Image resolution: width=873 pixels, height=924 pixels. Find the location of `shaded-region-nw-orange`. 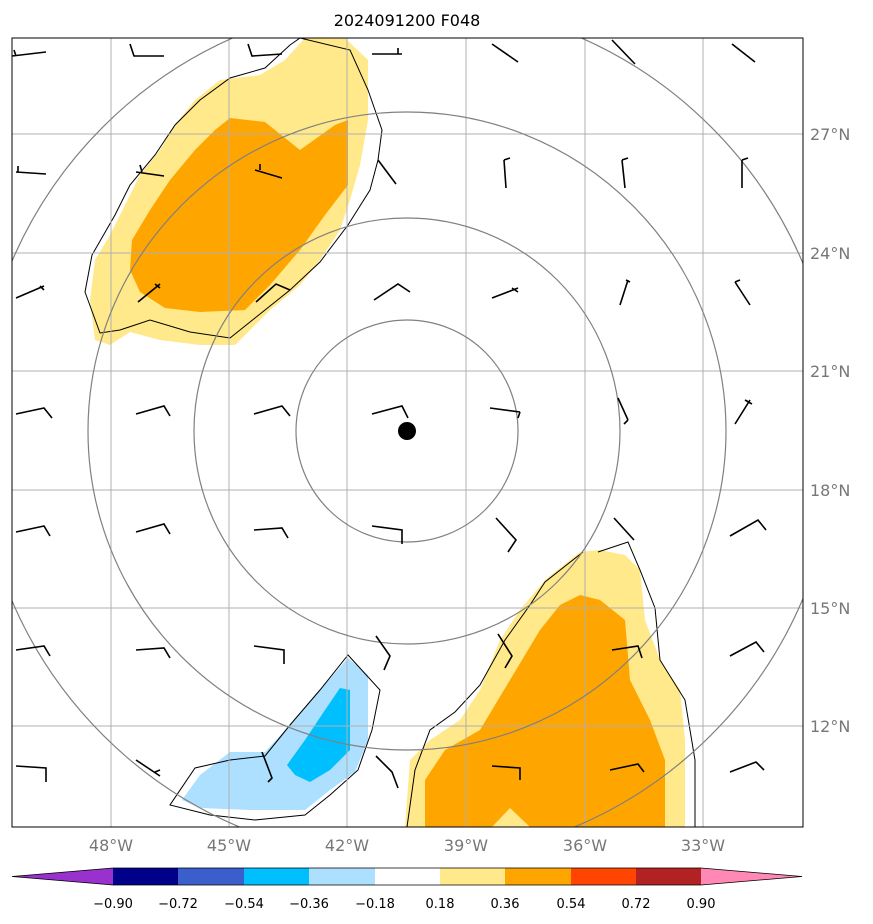

shaded-region-nw-orange is located at coordinates (239, 215).